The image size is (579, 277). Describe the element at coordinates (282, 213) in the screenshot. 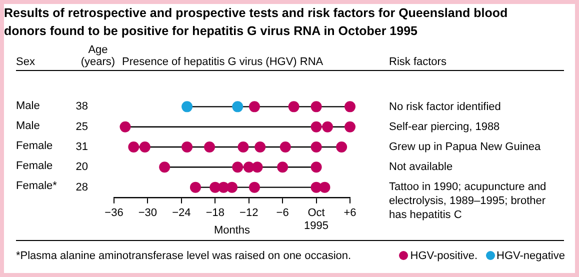

I see `x-tick-label: −6` at that location.